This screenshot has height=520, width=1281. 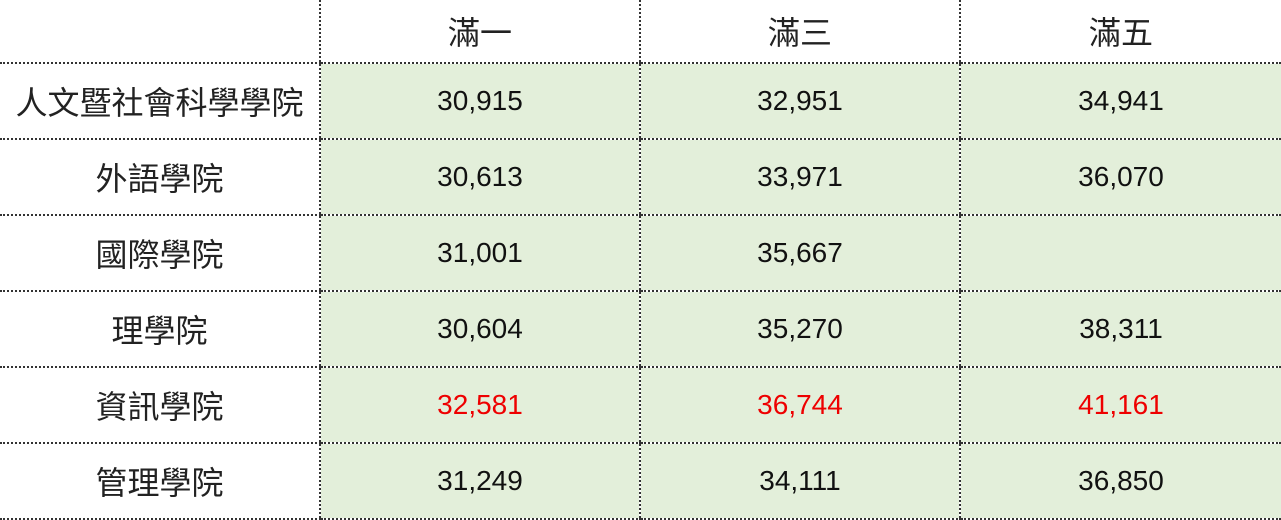 I want to click on table-row: 人文暨社會科學學院 30,915 32,951 34,941, so click(x=640, y=101).